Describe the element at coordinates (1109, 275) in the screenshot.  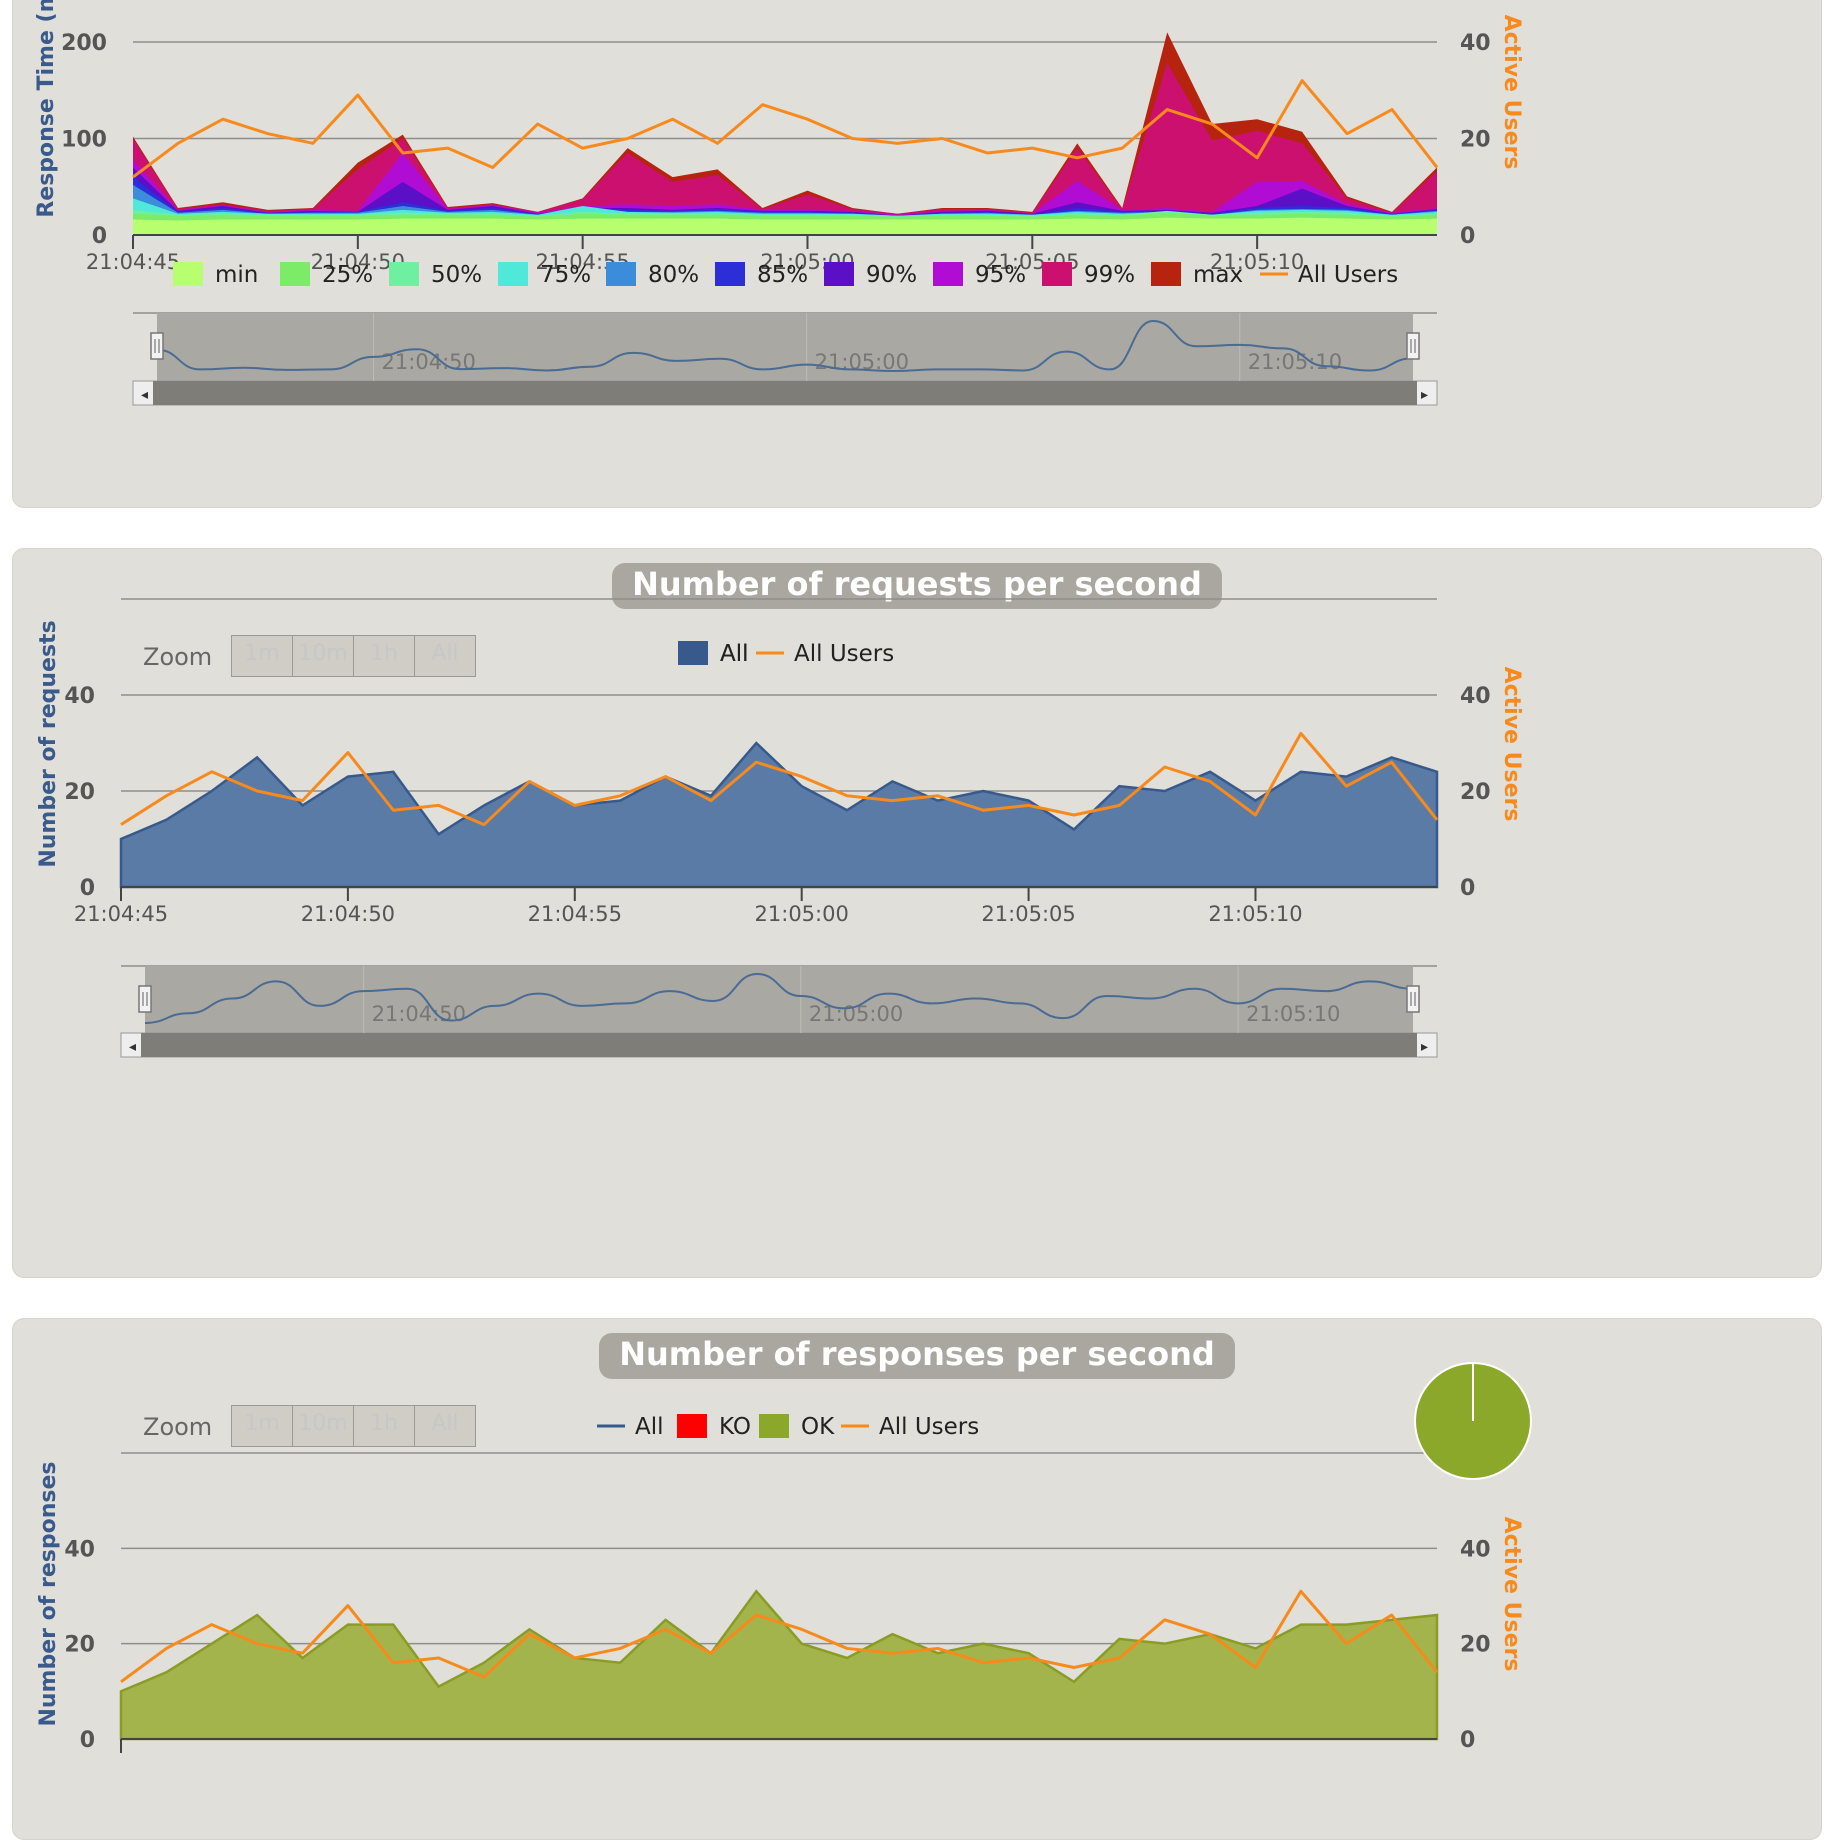
I see `legend-label-99pct: 99%` at that location.